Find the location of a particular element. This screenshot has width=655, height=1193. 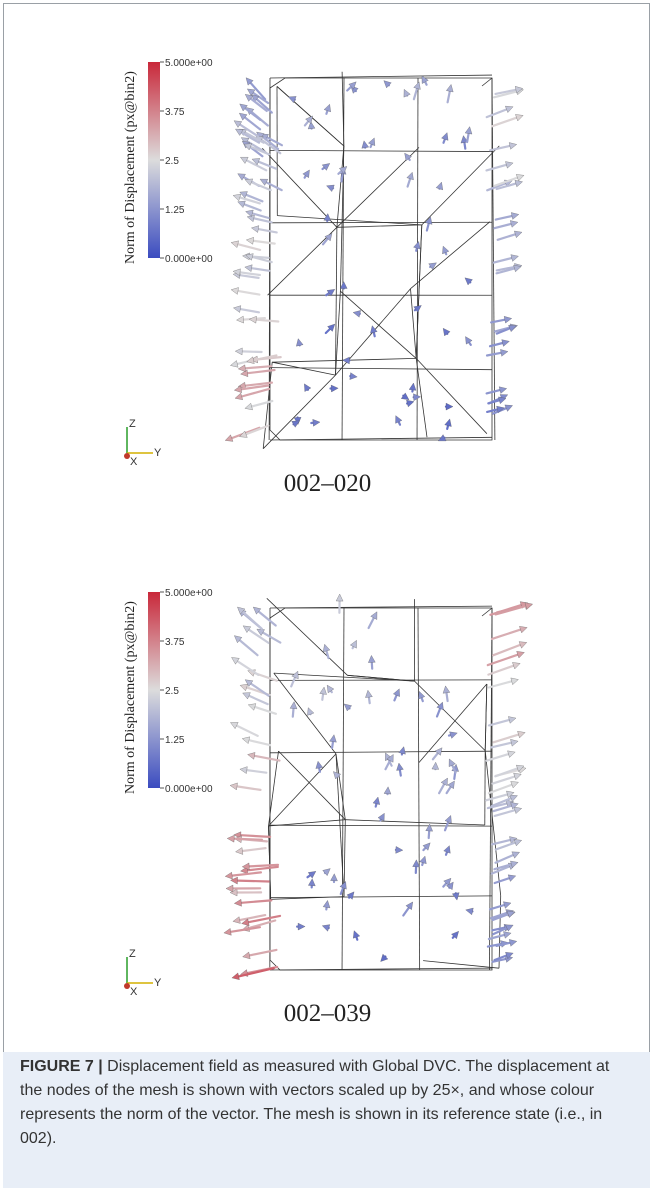

colorbar-tick-label: 5.000e+00 is located at coordinates (189, 63).